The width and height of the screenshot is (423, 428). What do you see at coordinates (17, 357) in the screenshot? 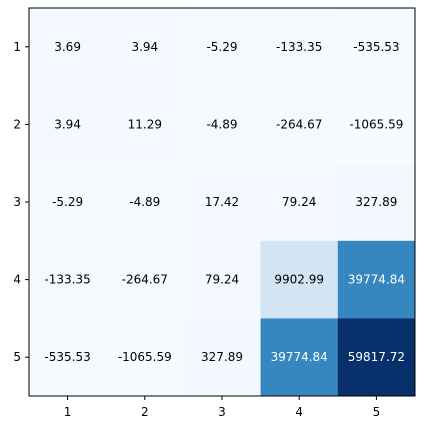
I see `y-tick-label-5: 5` at bounding box center [17, 357].